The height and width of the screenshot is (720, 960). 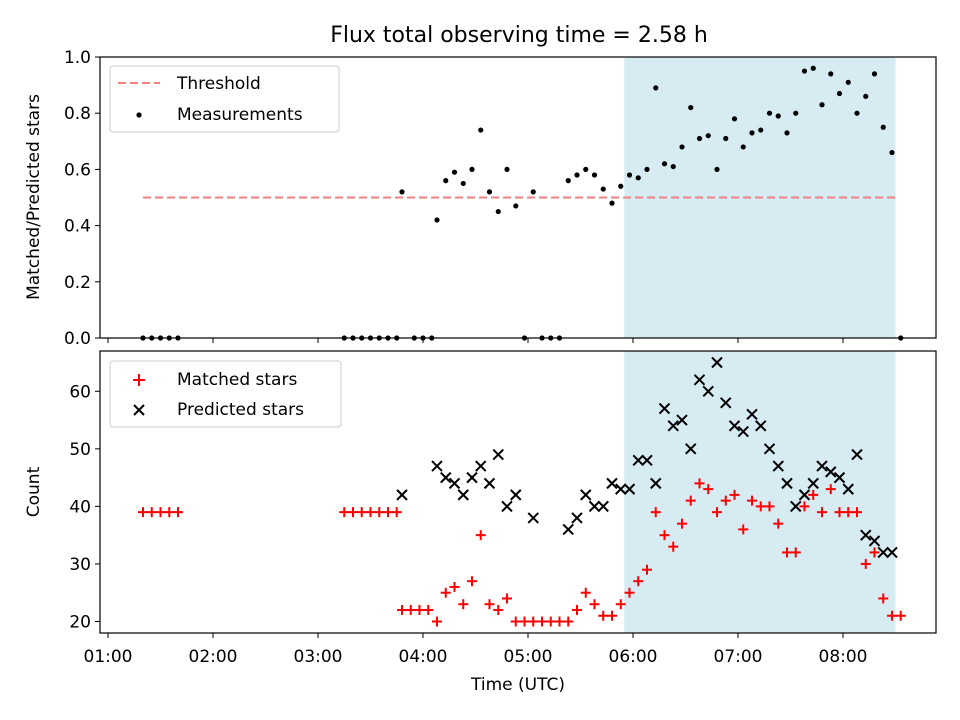 What do you see at coordinates (240, 115) in the screenshot?
I see `legend-measurements-label: Measurements` at bounding box center [240, 115].